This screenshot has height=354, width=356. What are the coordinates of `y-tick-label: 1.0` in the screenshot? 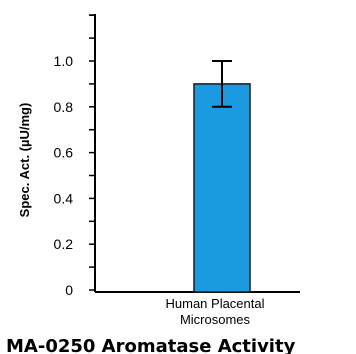 It's located at (64, 61).